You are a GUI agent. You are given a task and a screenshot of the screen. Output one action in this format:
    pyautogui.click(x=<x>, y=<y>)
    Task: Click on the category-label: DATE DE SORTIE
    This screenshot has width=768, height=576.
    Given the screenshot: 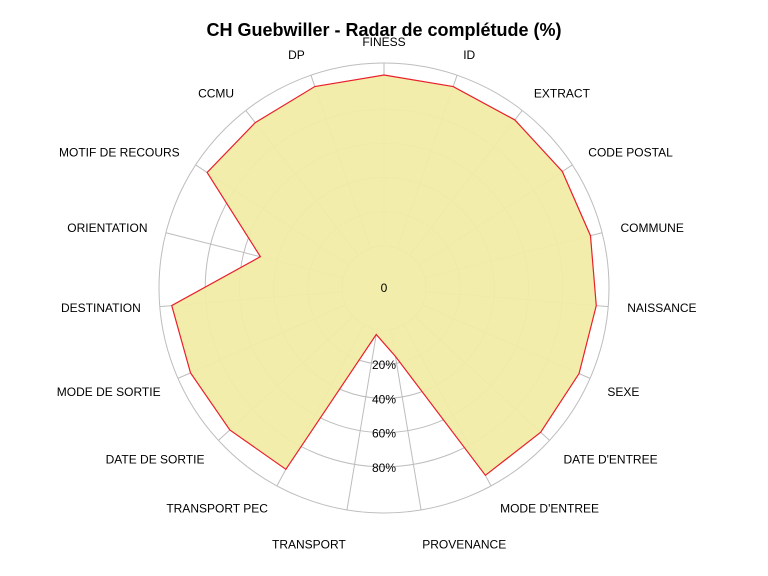 What is the action you would take?
    pyautogui.click(x=155, y=459)
    